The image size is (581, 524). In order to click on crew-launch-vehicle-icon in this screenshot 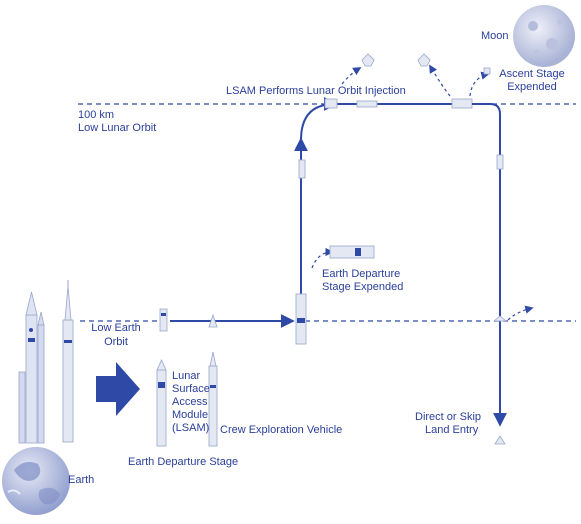, I will do `click(68, 361)`.